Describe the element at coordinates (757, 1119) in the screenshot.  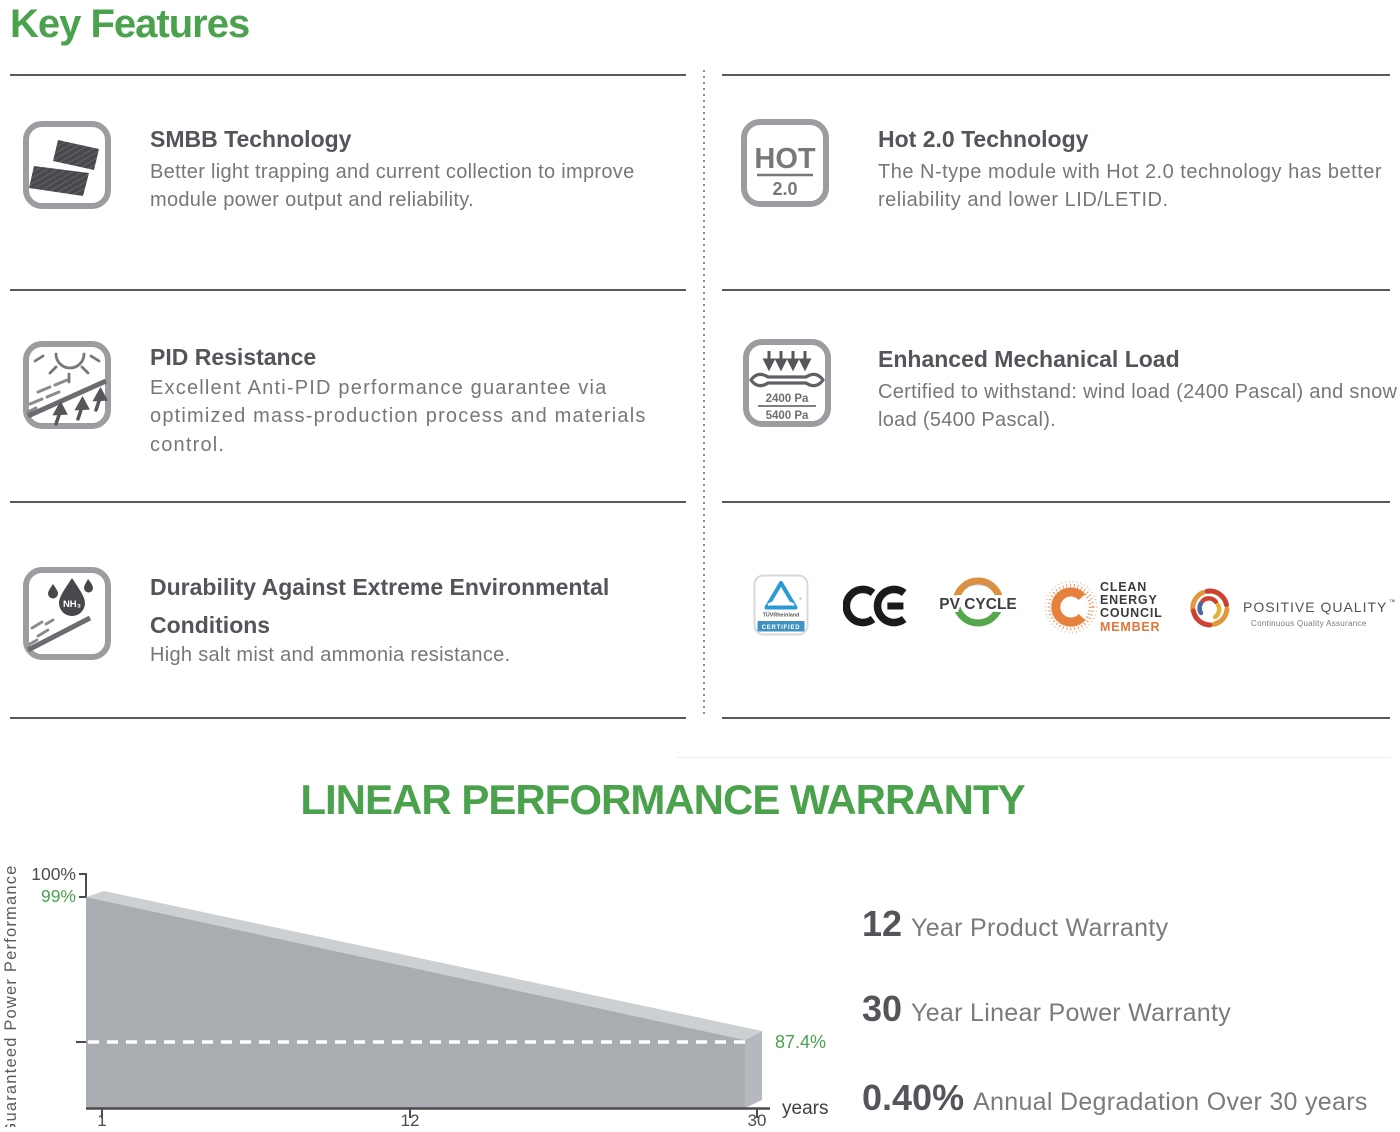
I see `x-tick-30: 30` at that location.